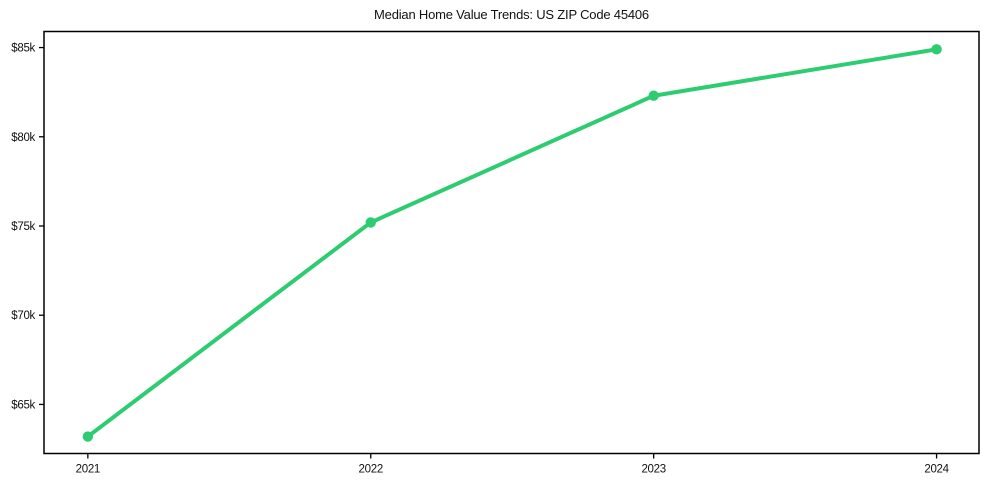  Describe the element at coordinates (23, 316) in the screenshot. I see `y-tick-label: $70k` at that location.